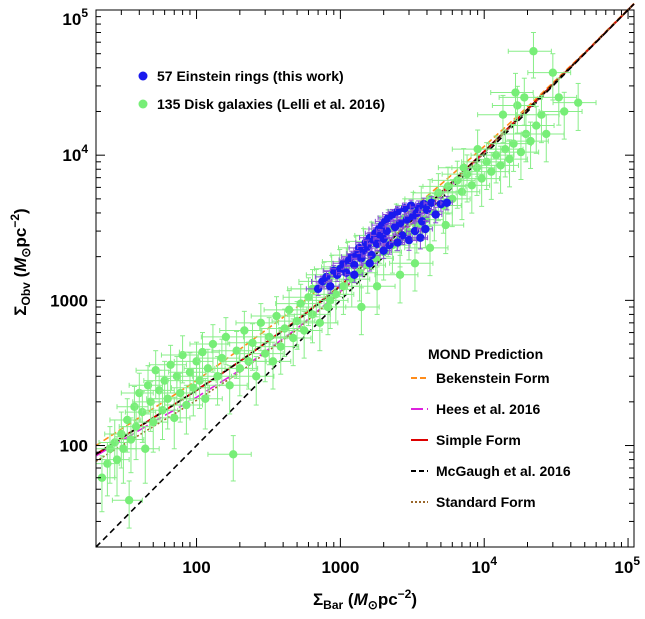  Describe the element at coordinates (340, 567) in the screenshot. I see `x-tick-label: 1000` at that location.